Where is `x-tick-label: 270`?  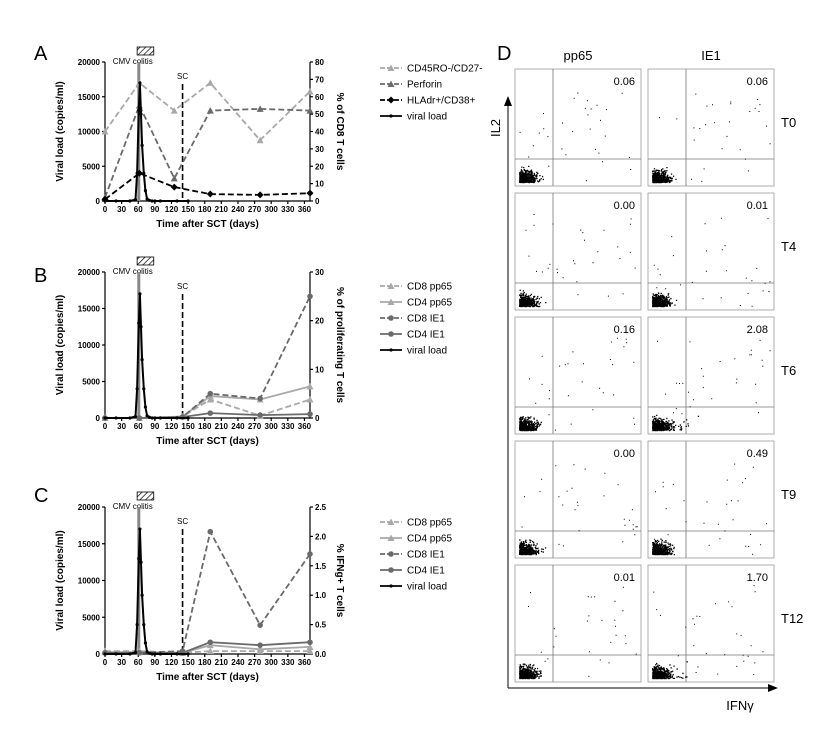 x-tick-label: 270 is located at coordinates (255, 662).